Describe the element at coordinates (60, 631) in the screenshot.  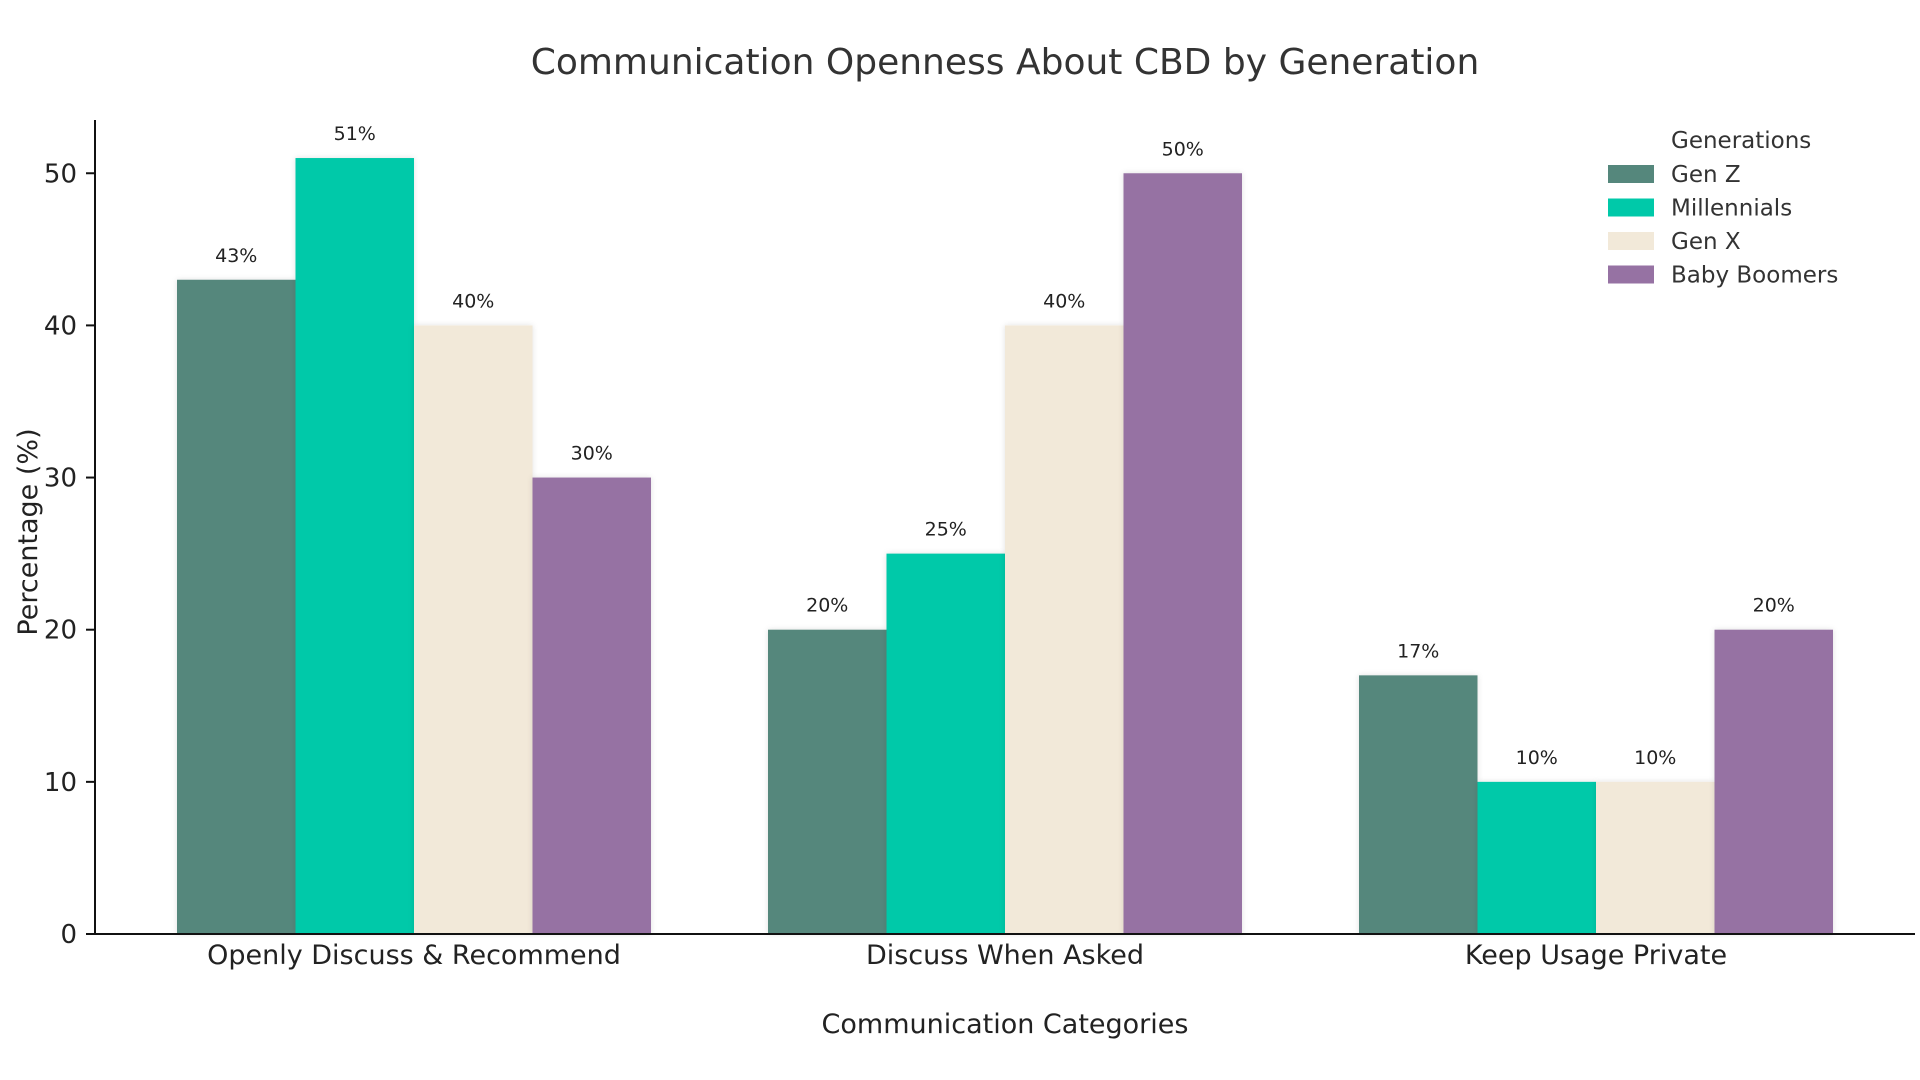
I see `y-tick-label: 20` at that location.